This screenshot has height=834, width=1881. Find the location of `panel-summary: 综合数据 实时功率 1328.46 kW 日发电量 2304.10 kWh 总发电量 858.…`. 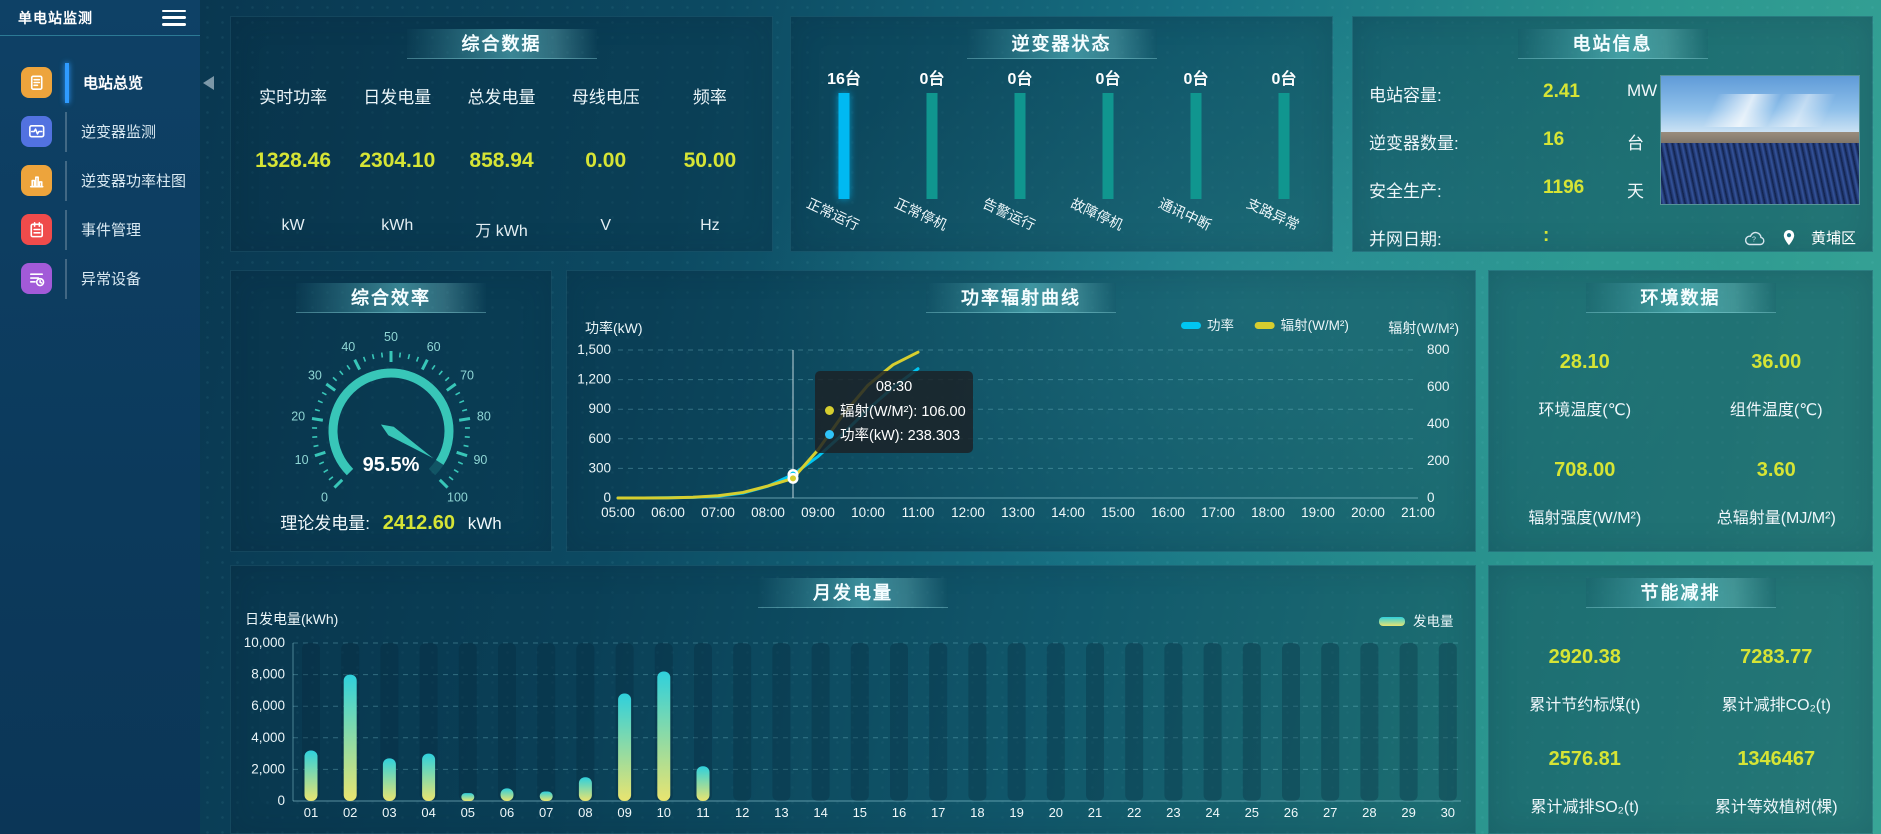

panel-summary: 综合数据 实时功率 1328.46 kW 日发电量 2304.10 kWh 总发电量 858.… is located at coordinates (501, 134).